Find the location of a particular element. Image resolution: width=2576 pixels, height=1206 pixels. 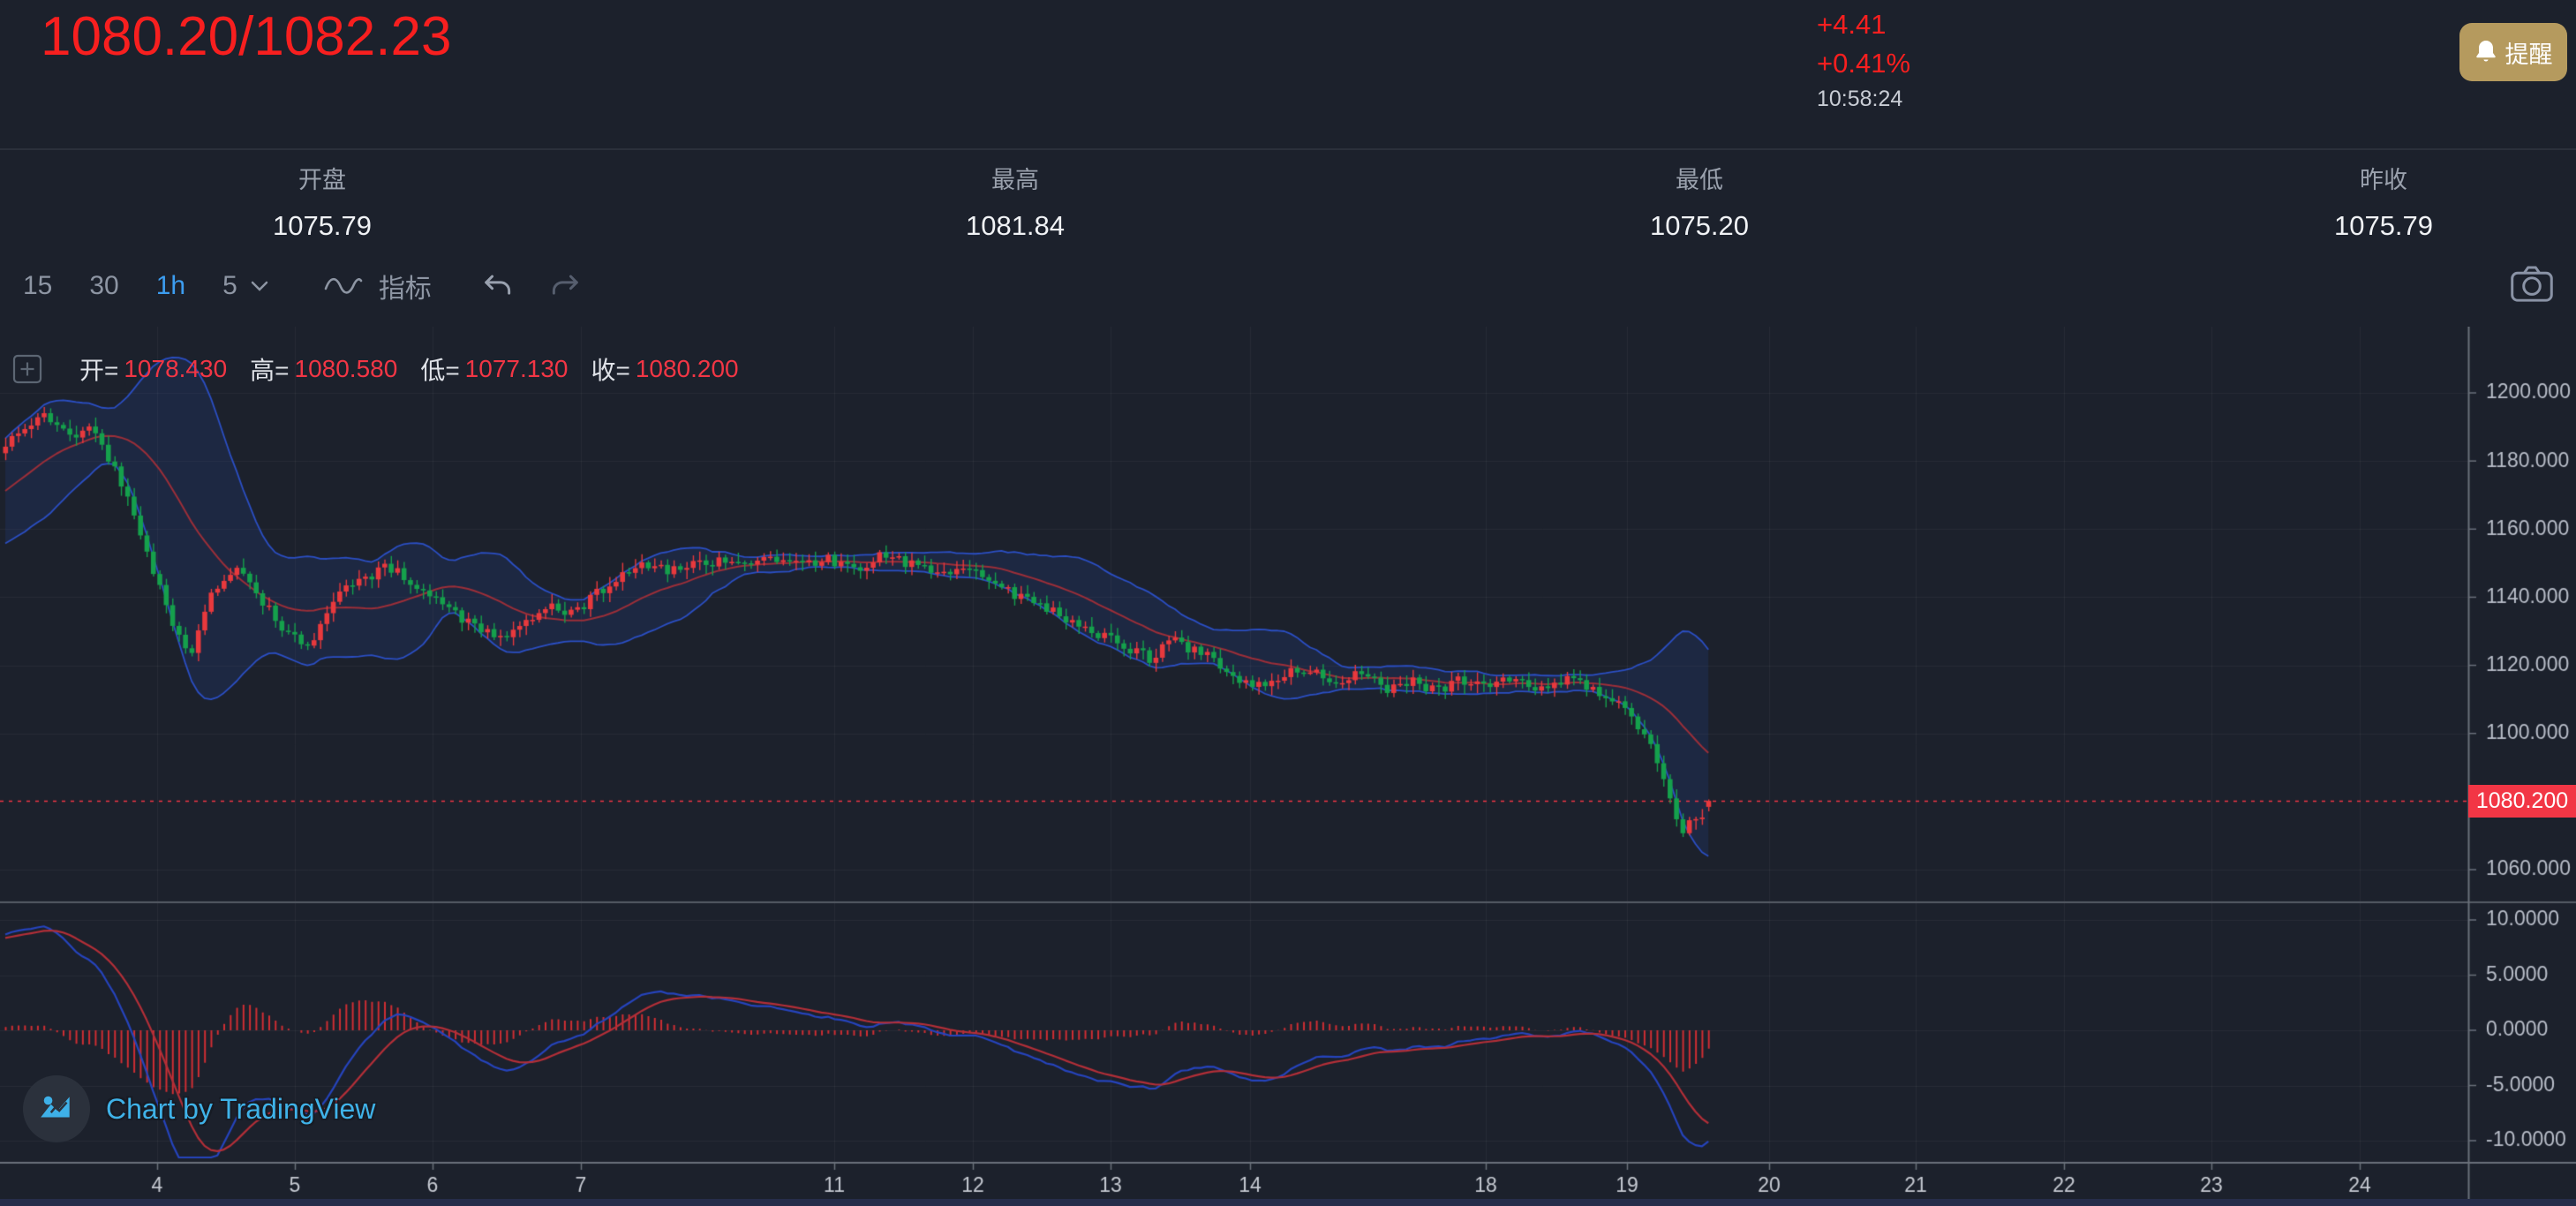

legend-high-value: 1080.580 is located at coordinates (346, 368).